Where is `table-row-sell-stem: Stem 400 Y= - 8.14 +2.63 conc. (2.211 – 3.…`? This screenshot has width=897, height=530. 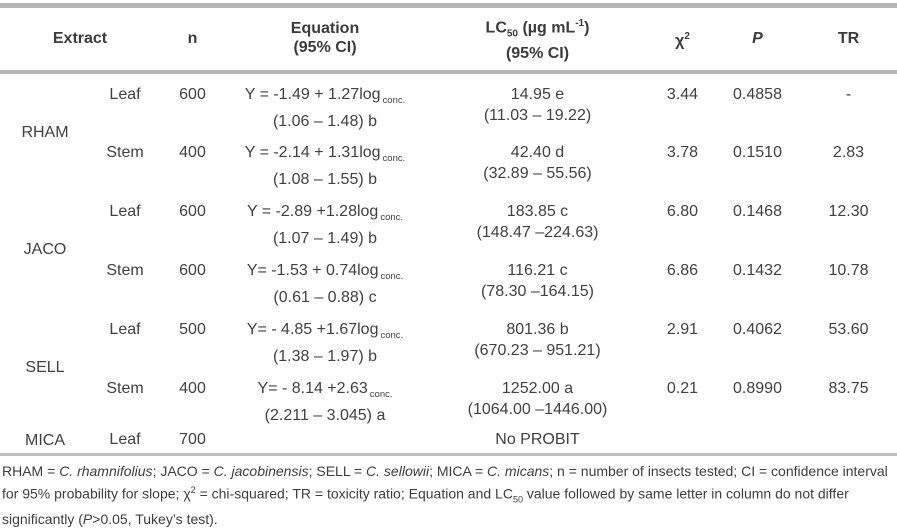
table-row-sell-stem: Stem 400 Y= - 8.14 +2.63 conc. (2.211 – 3.… is located at coordinates (448, 397).